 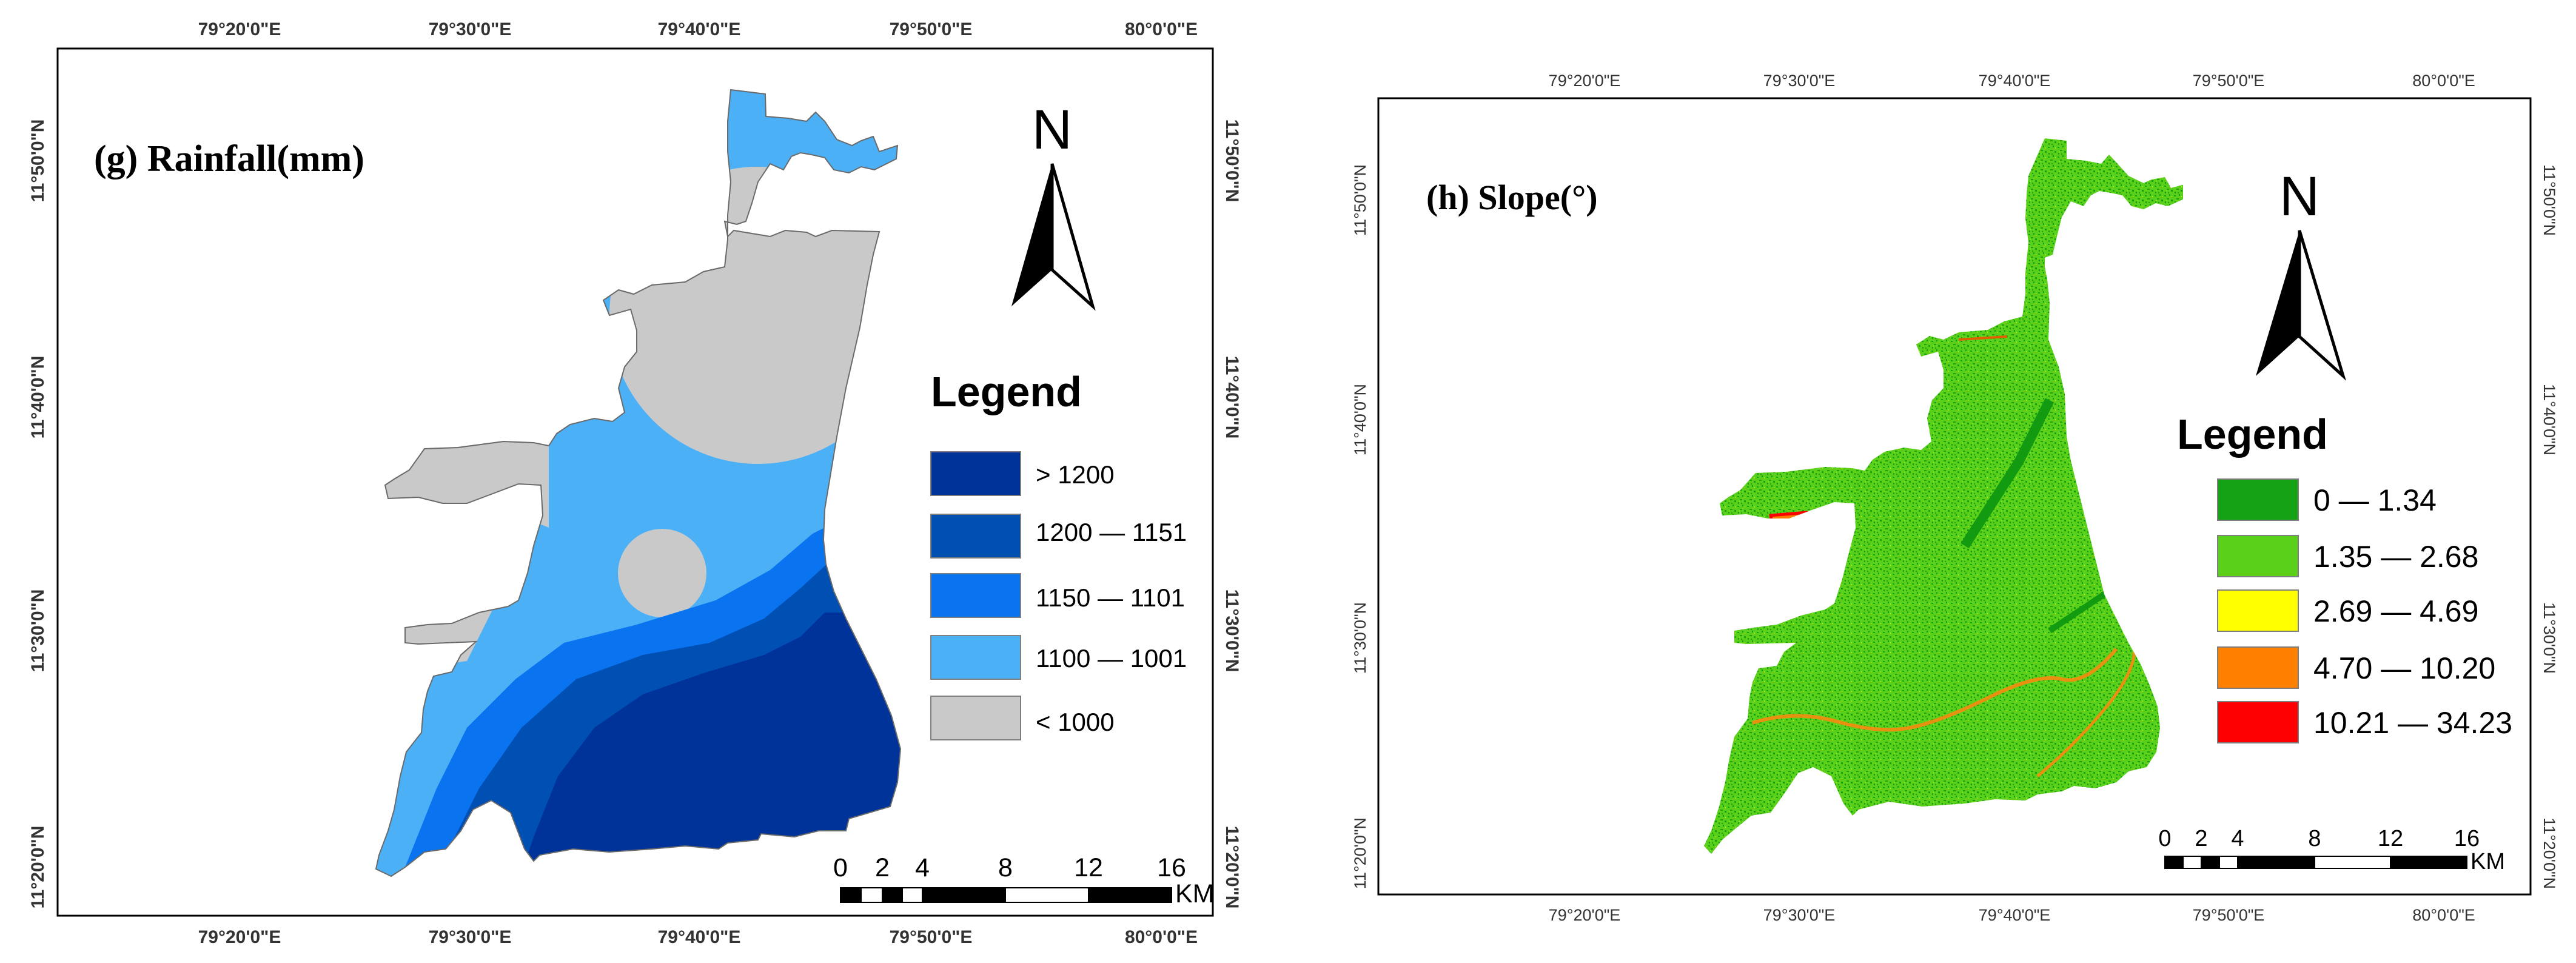 I want to click on lat-ticks-left-g: 11°50'0"N 11°40'0"N 11°30'0"N 11°20'0"N, so click(x=38, y=514).